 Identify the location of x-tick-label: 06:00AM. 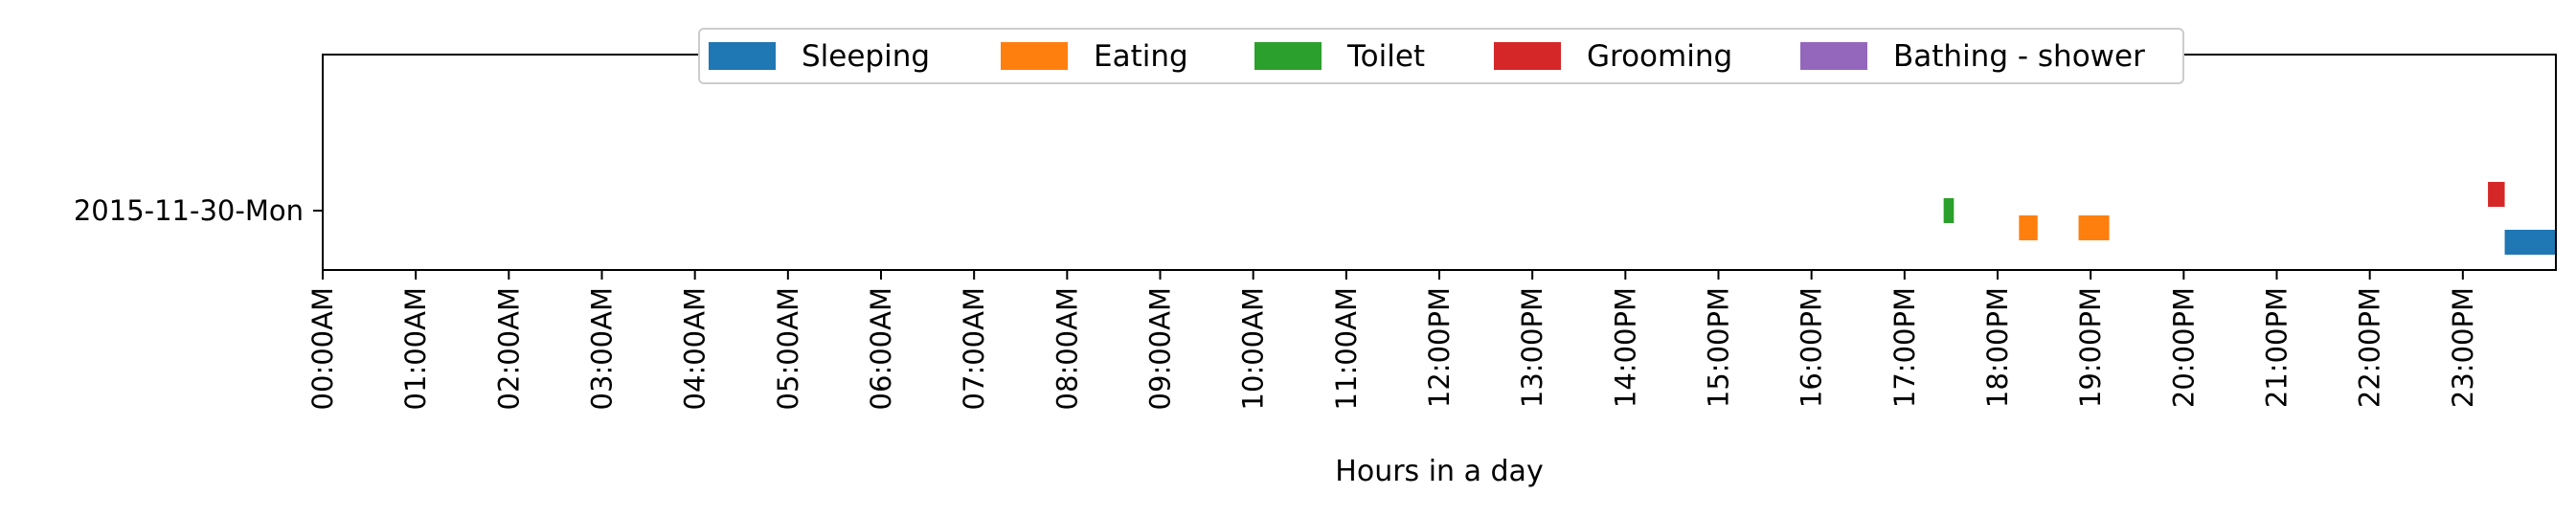
(881, 348).